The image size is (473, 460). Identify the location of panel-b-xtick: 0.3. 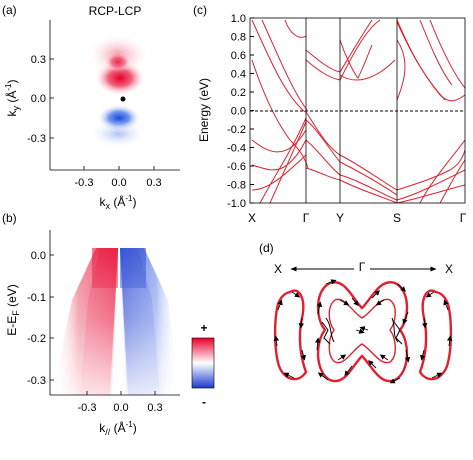
(154, 408).